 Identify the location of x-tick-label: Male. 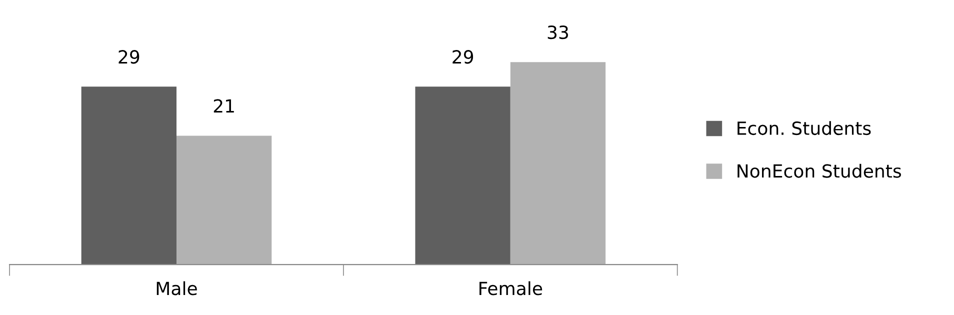
(176, 288).